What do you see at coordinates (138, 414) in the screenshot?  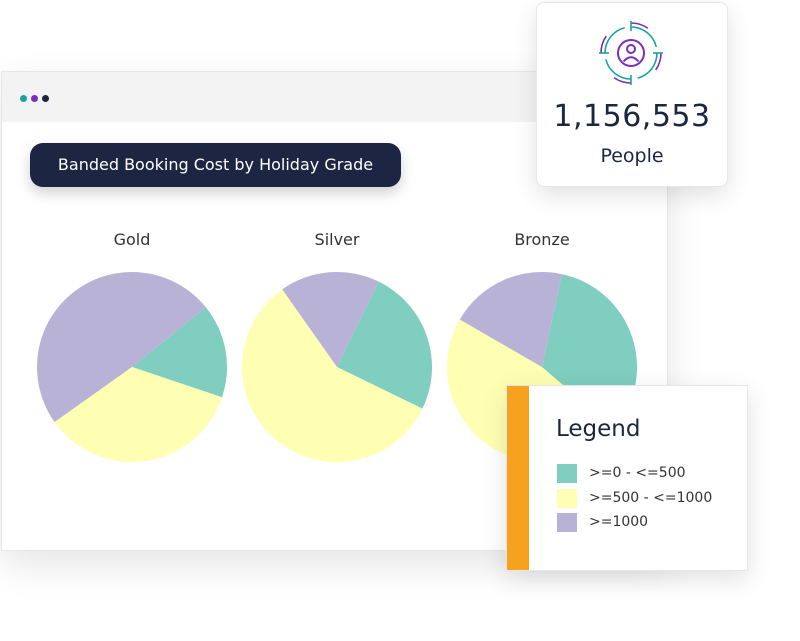 I see `pie-slice-gold-mid` at bounding box center [138, 414].